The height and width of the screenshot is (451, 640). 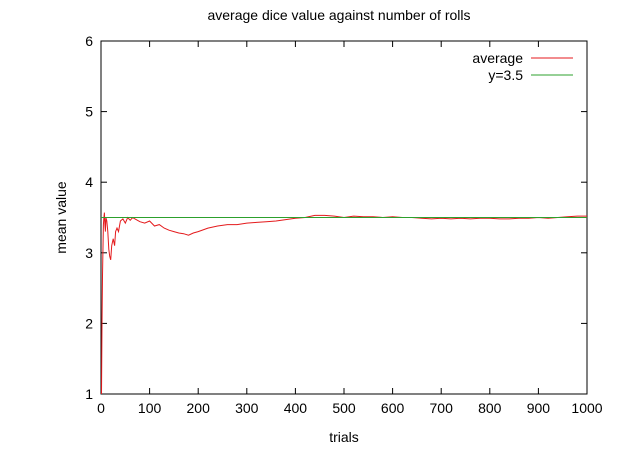 What do you see at coordinates (101, 408) in the screenshot?
I see `x-tick-label: 0` at bounding box center [101, 408].